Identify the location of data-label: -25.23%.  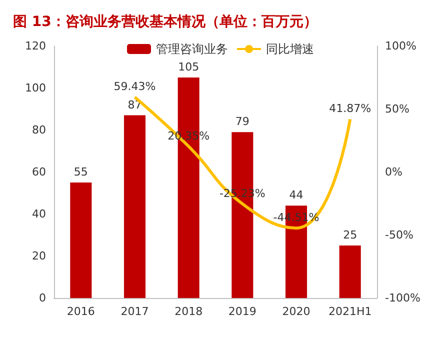
(242, 193).